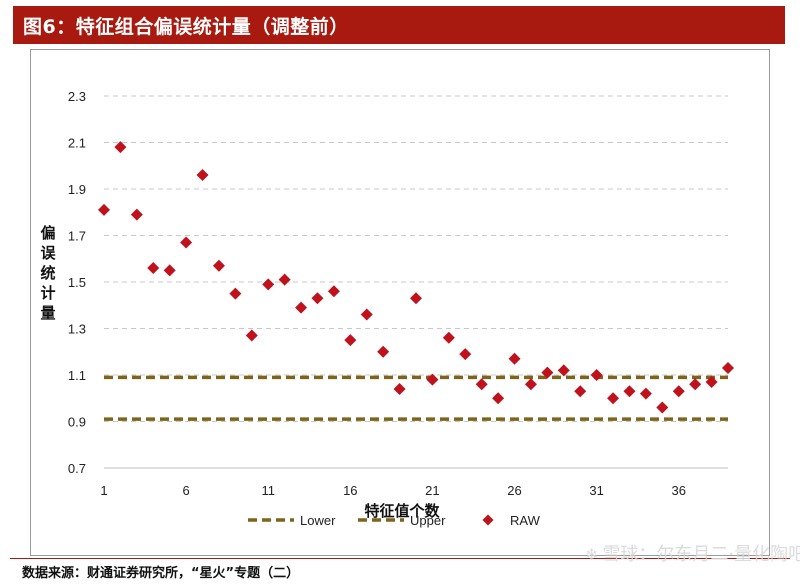 The height and width of the screenshot is (585, 800). Describe the element at coordinates (77, 375) in the screenshot. I see `y-tick-label: 1.1` at that location.